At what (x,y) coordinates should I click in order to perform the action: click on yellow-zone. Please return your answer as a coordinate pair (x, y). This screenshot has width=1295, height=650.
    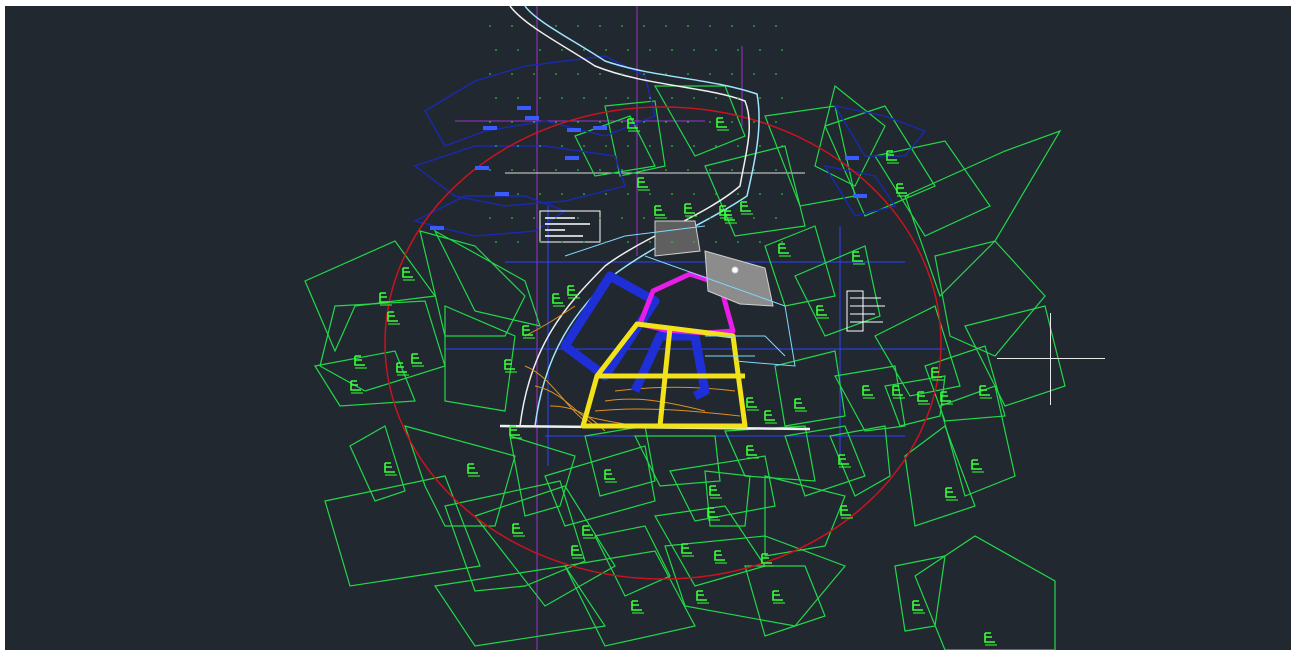
    Looking at the image, I should click on (664, 375).